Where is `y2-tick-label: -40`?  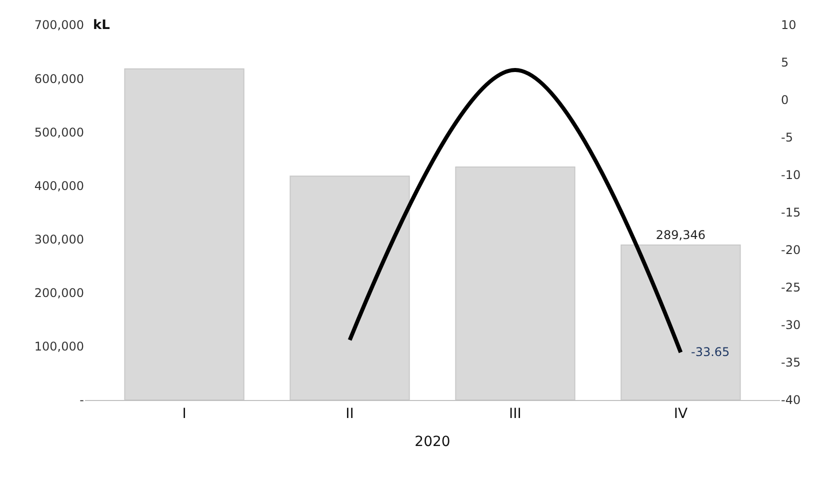 y2-tick-label: -40 is located at coordinates (791, 400).